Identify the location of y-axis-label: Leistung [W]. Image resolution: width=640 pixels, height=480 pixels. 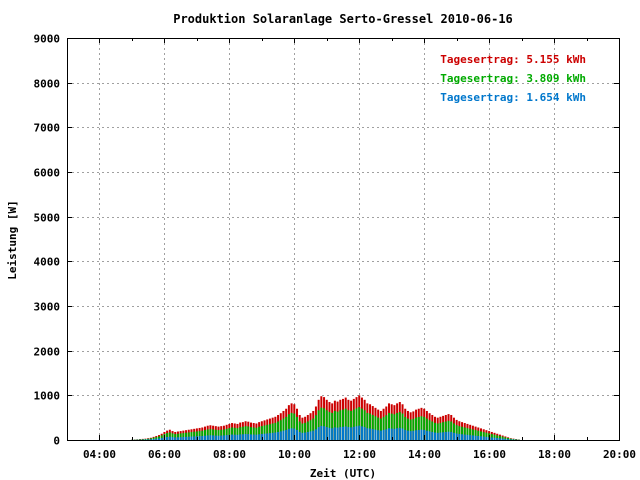
(12, 239).